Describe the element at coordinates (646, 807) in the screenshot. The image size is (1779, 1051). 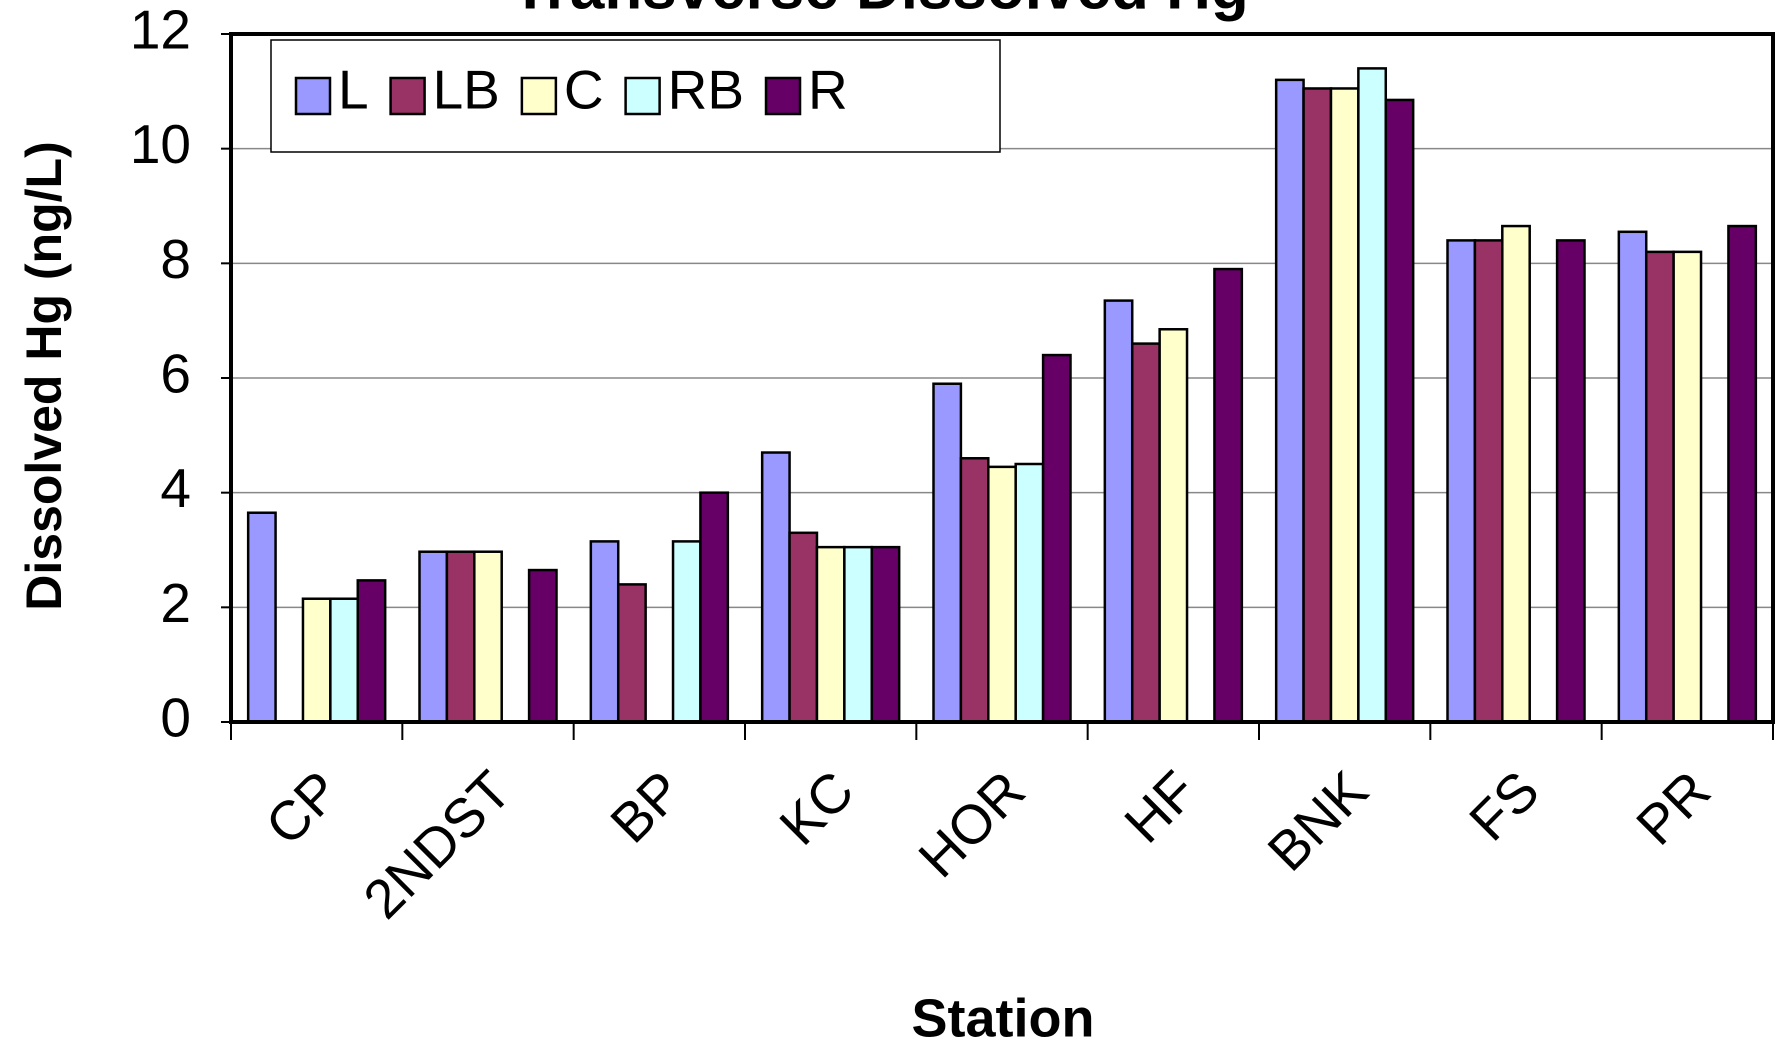
I see `x-tick-label: BP` at that location.